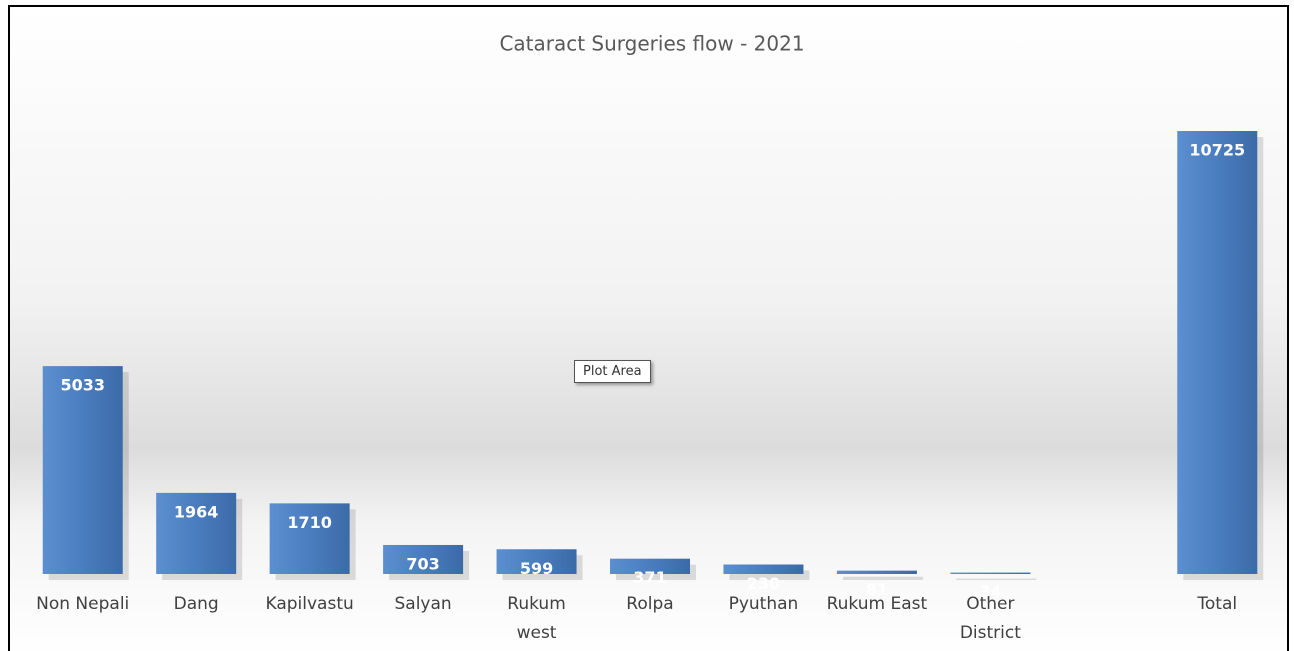  I want to click on tooltip: Plot Area, so click(612, 371).